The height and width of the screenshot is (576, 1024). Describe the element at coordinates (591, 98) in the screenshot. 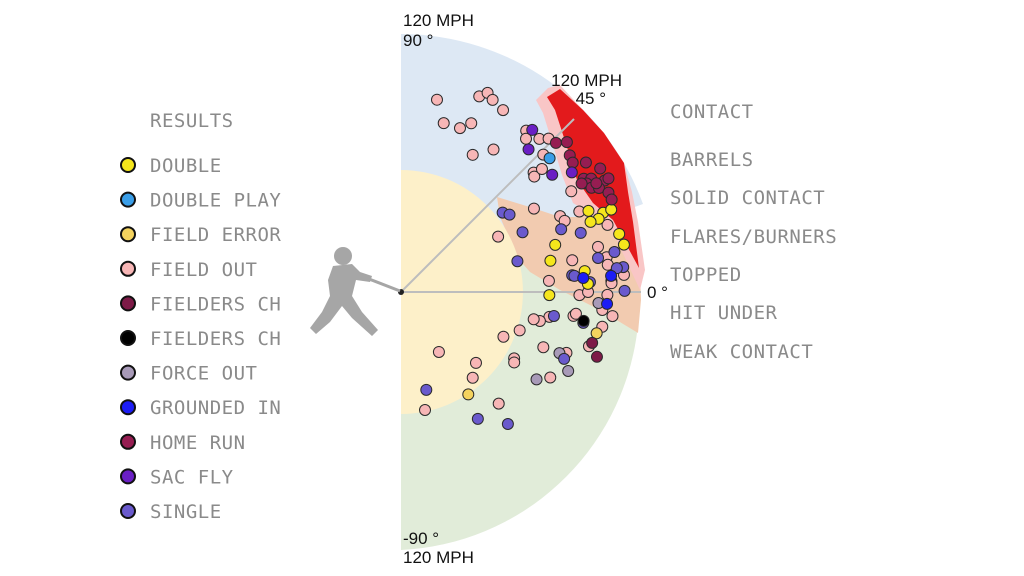

I see `label-diag-angle: 45 °` at that location.